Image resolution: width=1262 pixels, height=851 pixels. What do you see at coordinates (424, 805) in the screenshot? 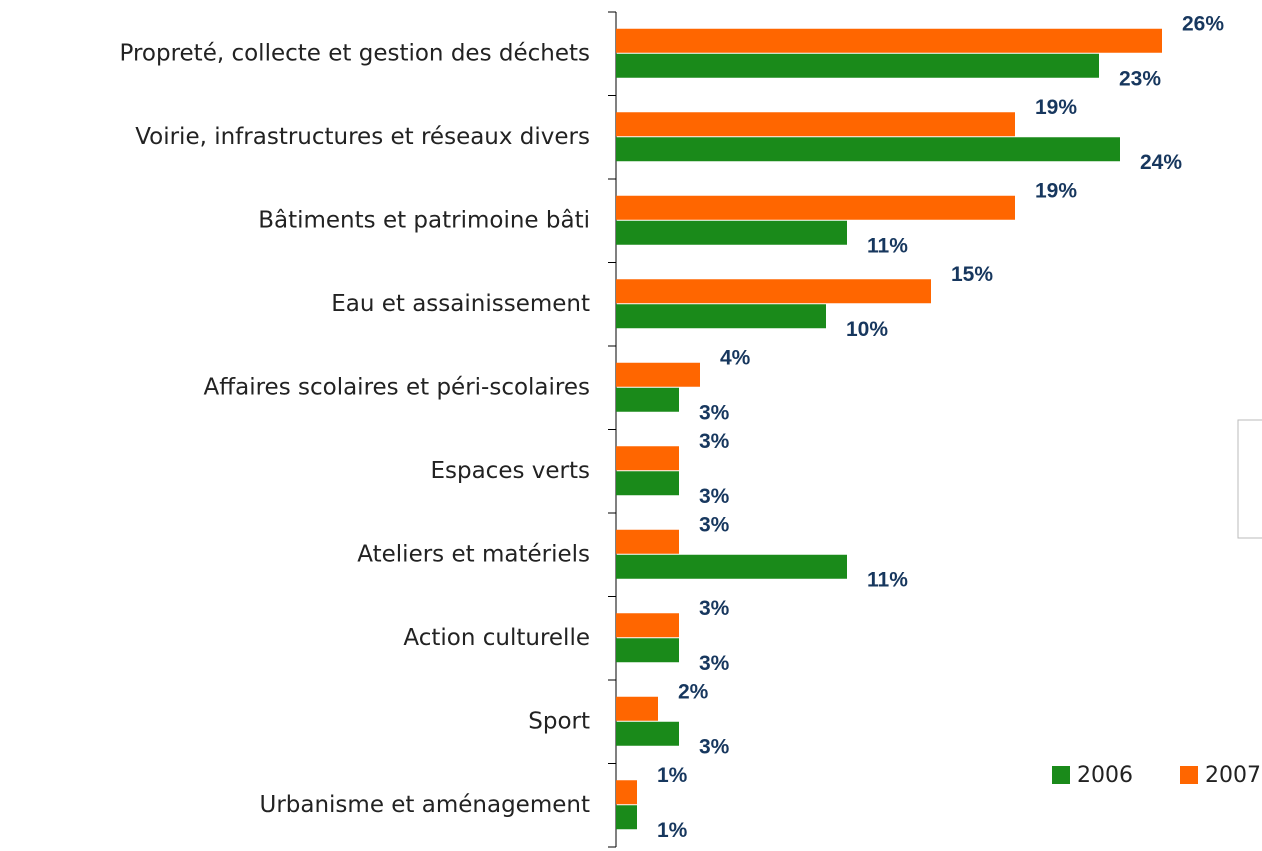
I see `y-tick-label: Urbanisme et aménagement` at bounding box center [424, 805].